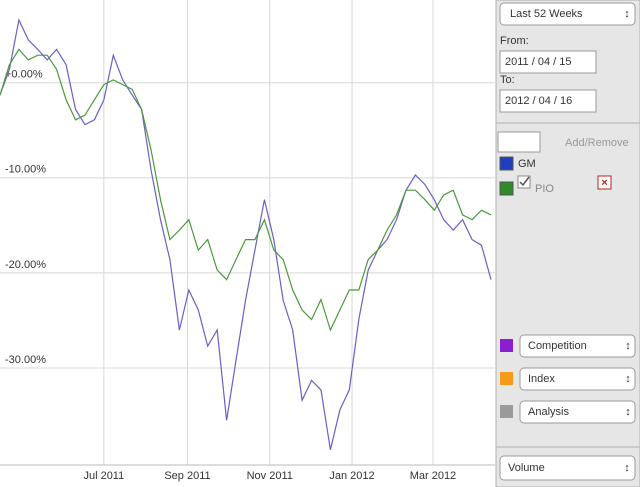 This screenshot has height=487, width=640. I want to click on x-tick-label: Jan 2012, so click(351, 476).